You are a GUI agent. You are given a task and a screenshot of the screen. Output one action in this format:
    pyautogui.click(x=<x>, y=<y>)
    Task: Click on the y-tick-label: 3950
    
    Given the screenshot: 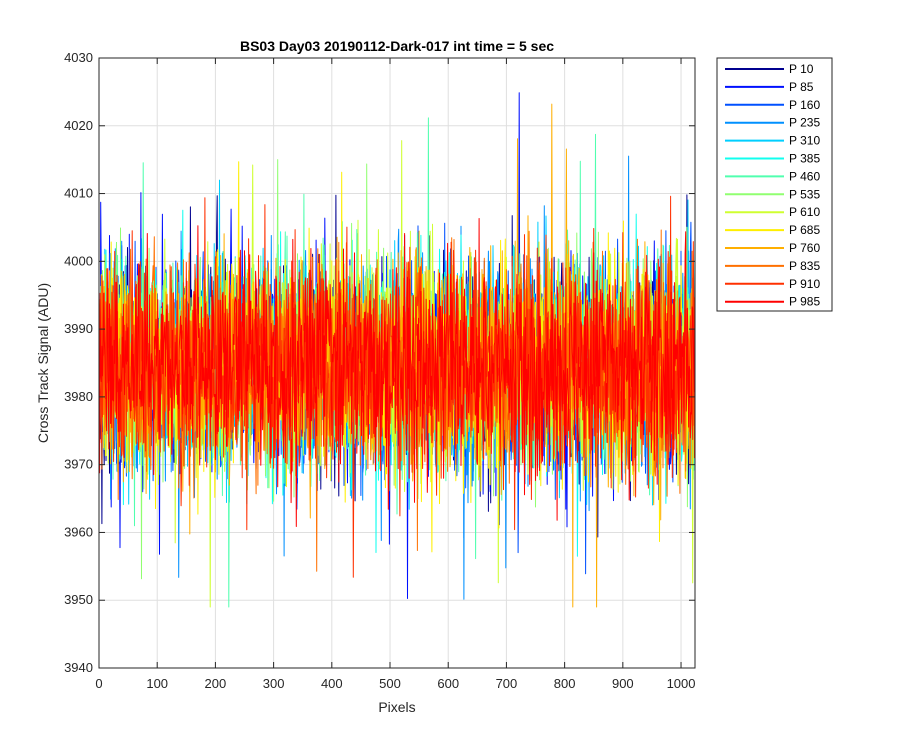 What is the action you would take?
    pyautogui.click(x=78, y=599)
    